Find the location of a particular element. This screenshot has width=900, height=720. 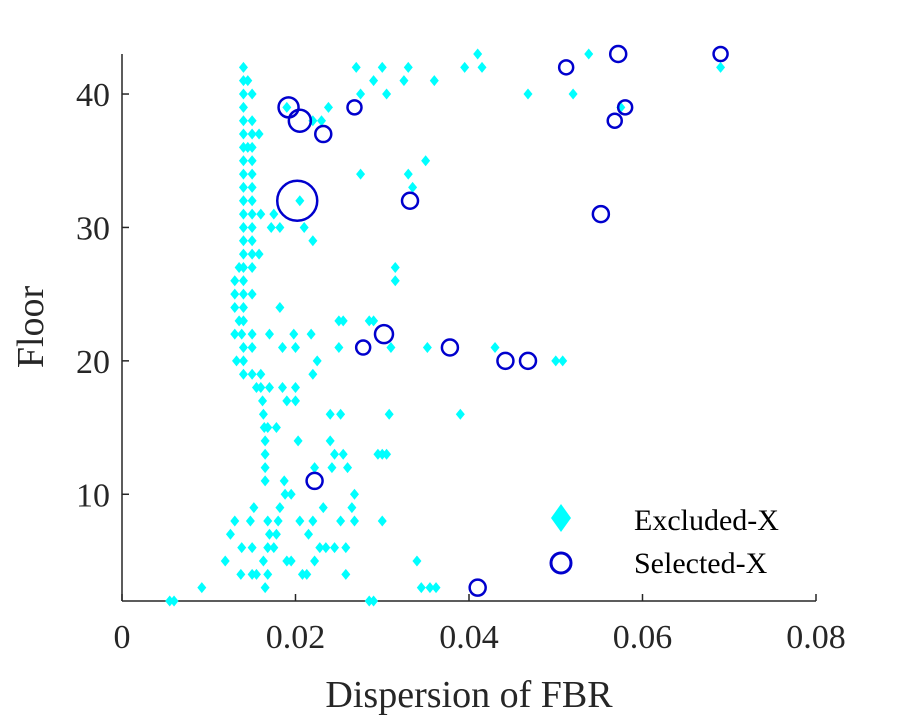

y-tick-label: 10 is located at coordinates (93, 495).